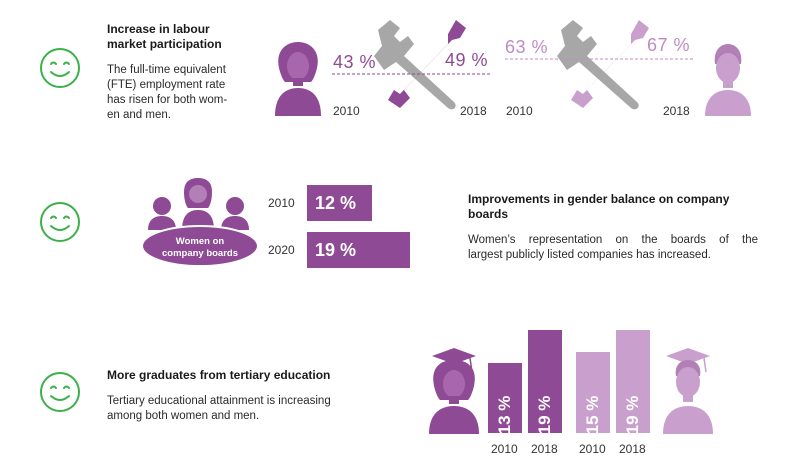 This screenshot has width=795, height=460. Describe the element at coordinates (728, 80) in the screenshot. I see `man-icon` at that location.